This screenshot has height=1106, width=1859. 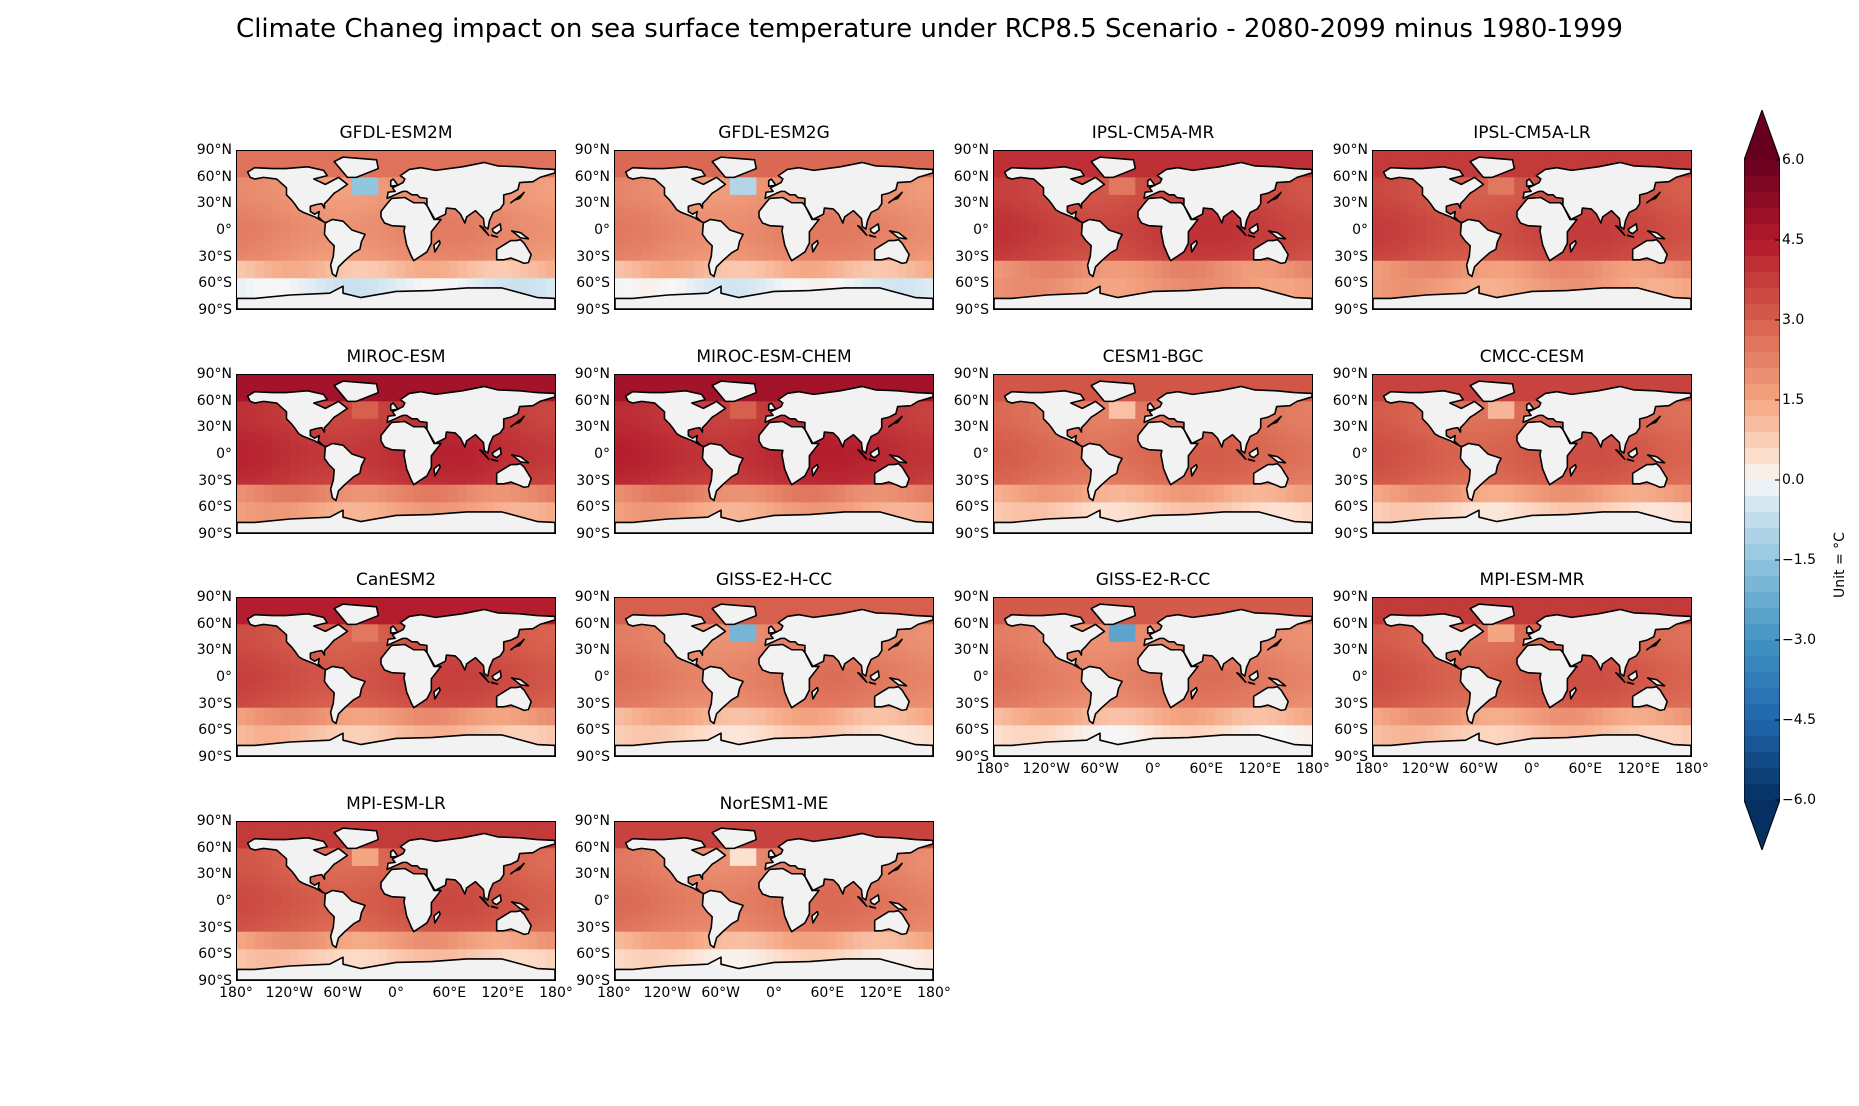 I want to click on lon-tick-label: 0°, so click(x=396, y=993).